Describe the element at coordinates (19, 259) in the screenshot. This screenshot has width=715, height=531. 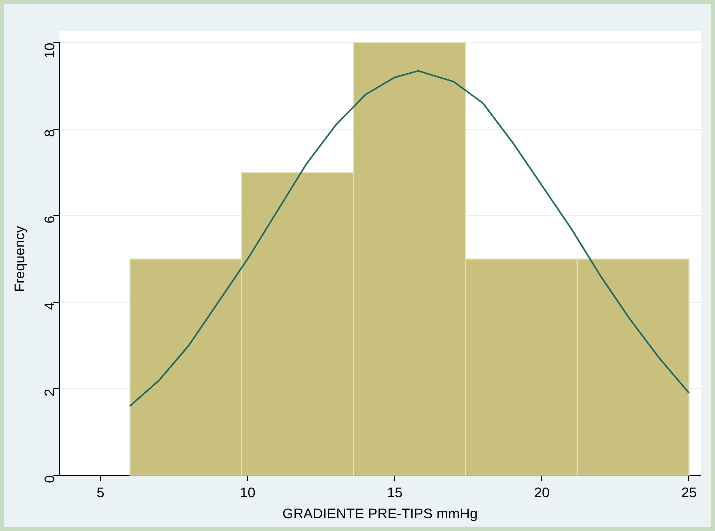
I see `y-axis-title: Frequency` at that location.